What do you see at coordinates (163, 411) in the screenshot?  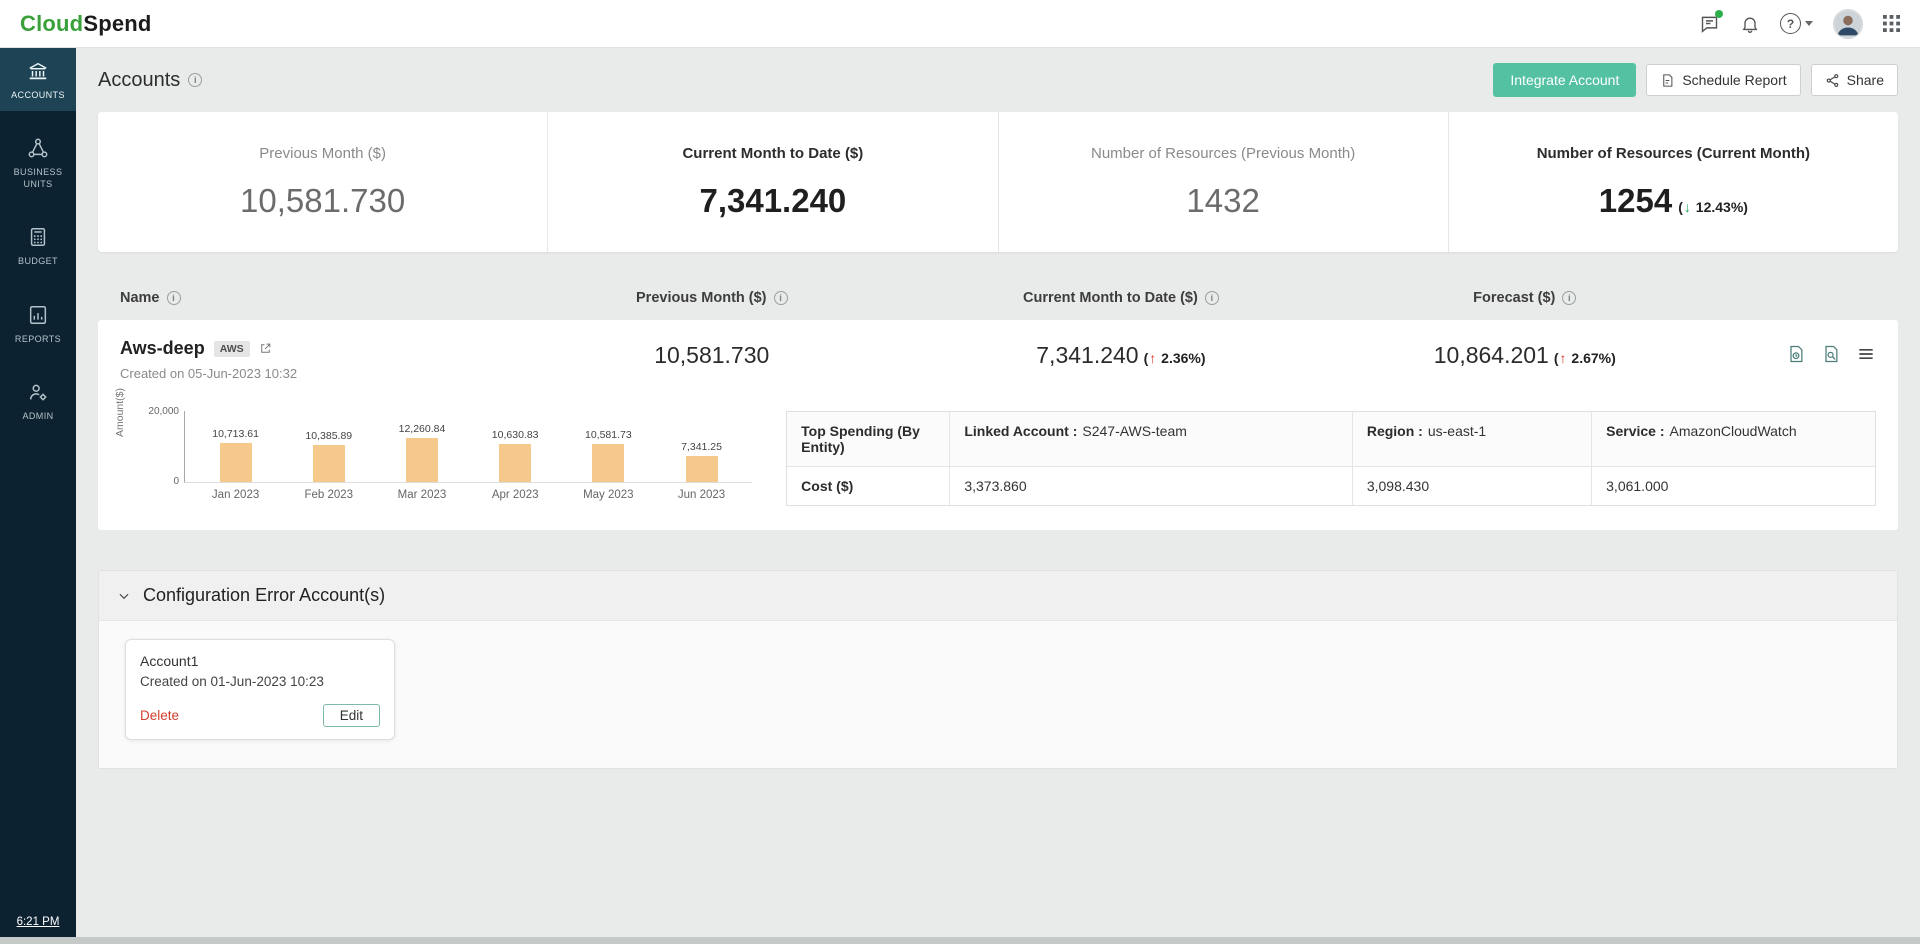 I see `y-tick-max: 20,000` at bounding box center [163, 411].